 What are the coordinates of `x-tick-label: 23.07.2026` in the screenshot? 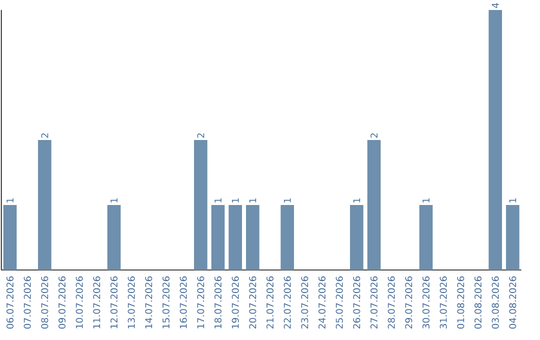 It's located at (304, 302).